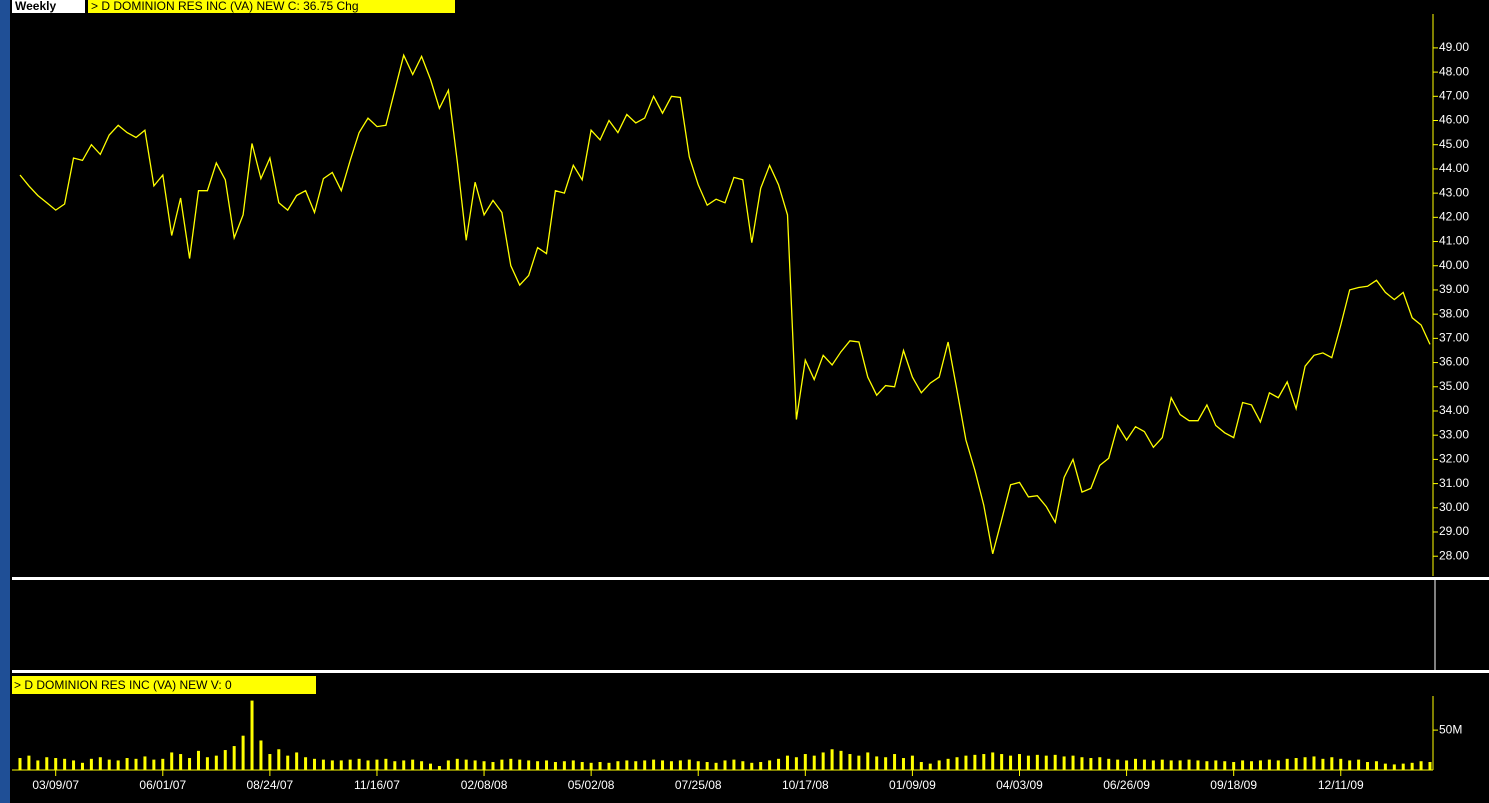  I want to click on y-tick-label: 30.00, so click(1454, 507).